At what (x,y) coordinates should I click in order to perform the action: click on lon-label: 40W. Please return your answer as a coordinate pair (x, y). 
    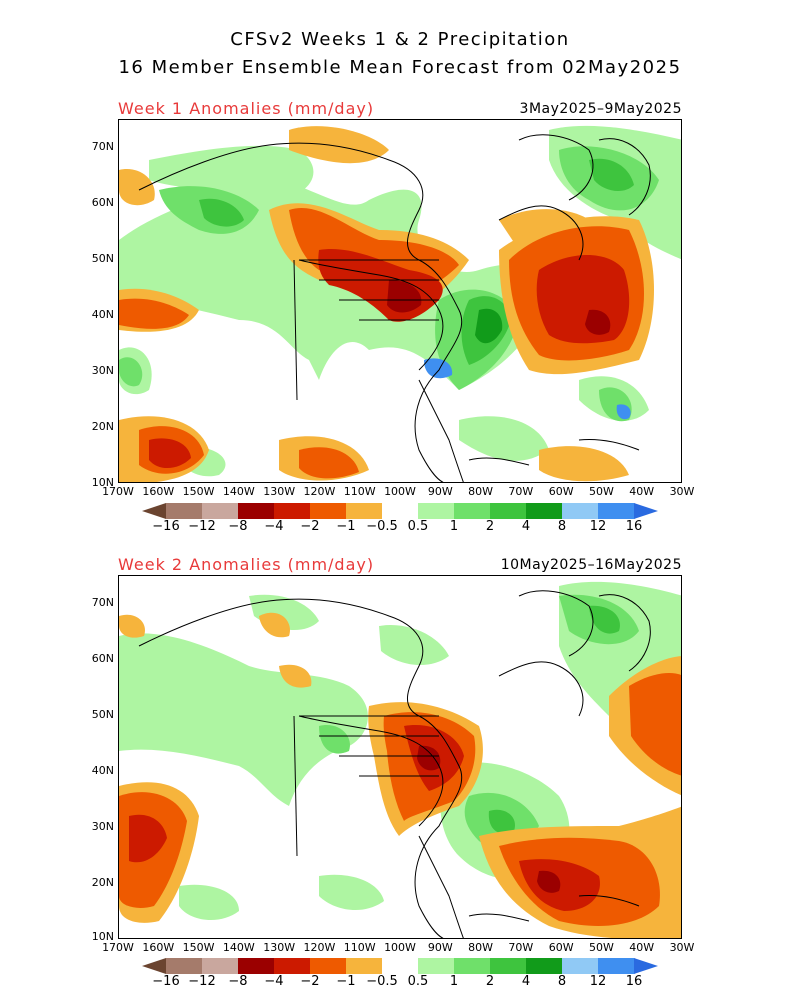
    Looking at the image, I should click on (642, 947).